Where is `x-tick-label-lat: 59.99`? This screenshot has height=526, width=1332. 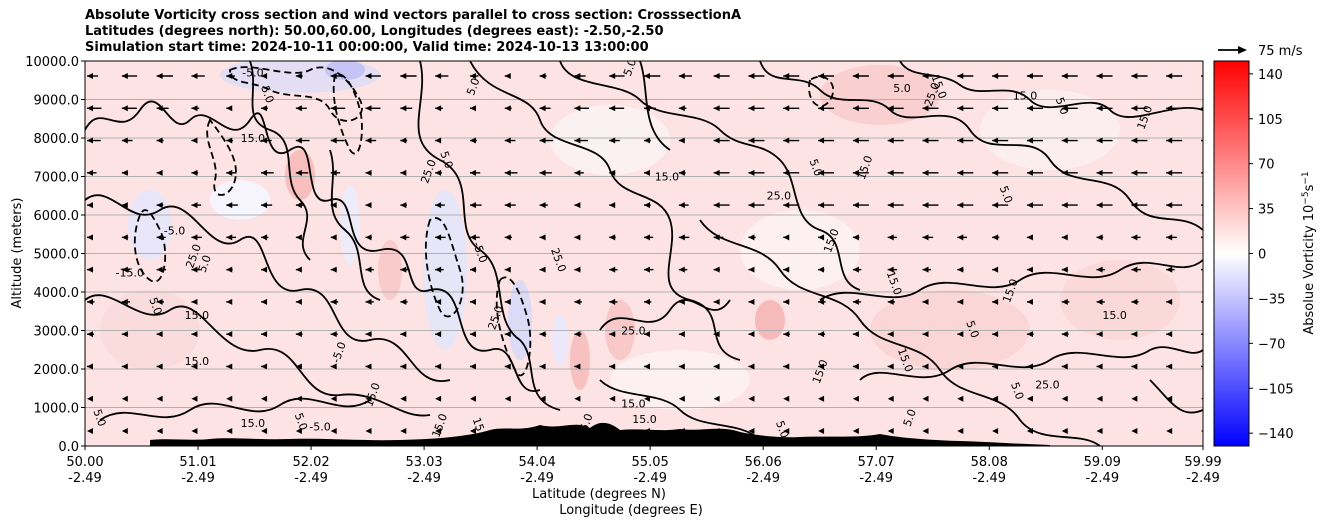 x-tick-label-lat: 59.99 is located at coordinates (1202, 462).